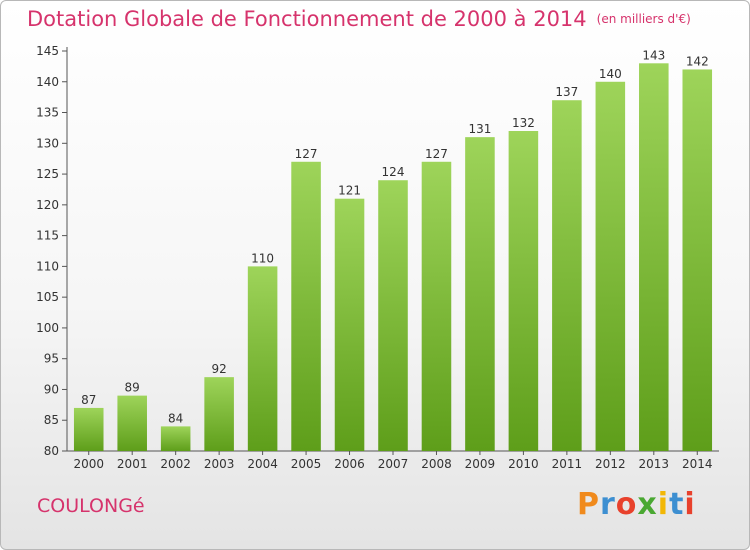 The height and width of the screenshot is (550, 750). What do you see at coordinates (51, 420) in the screenshot?
I see `y-tick-label: 85` at bounding box center [51, 420].